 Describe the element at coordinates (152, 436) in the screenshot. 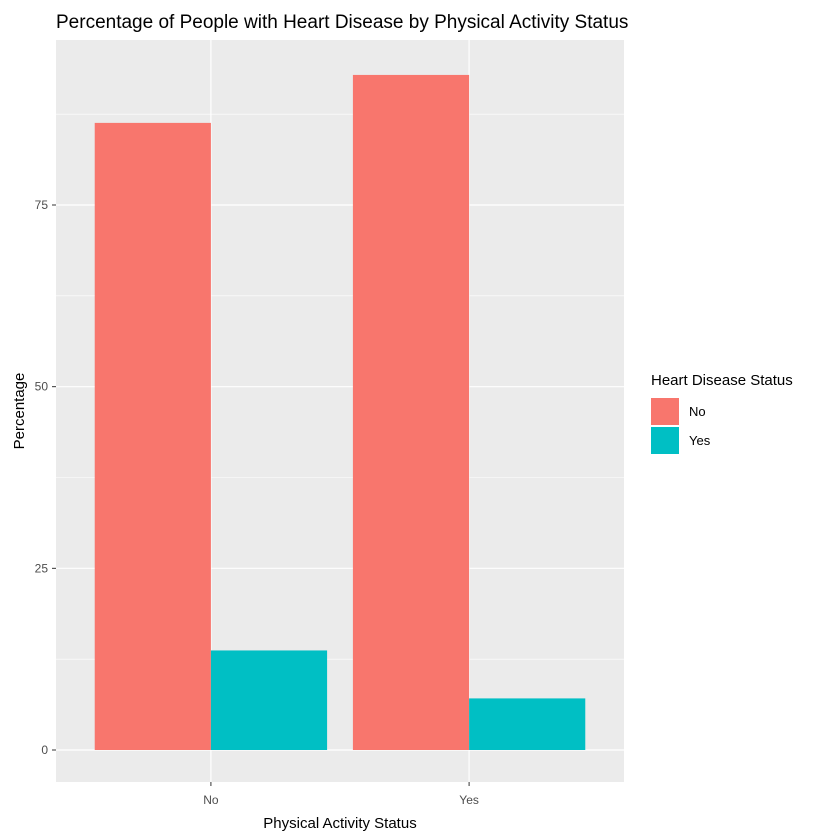

I see `bar-no-no` at that location.